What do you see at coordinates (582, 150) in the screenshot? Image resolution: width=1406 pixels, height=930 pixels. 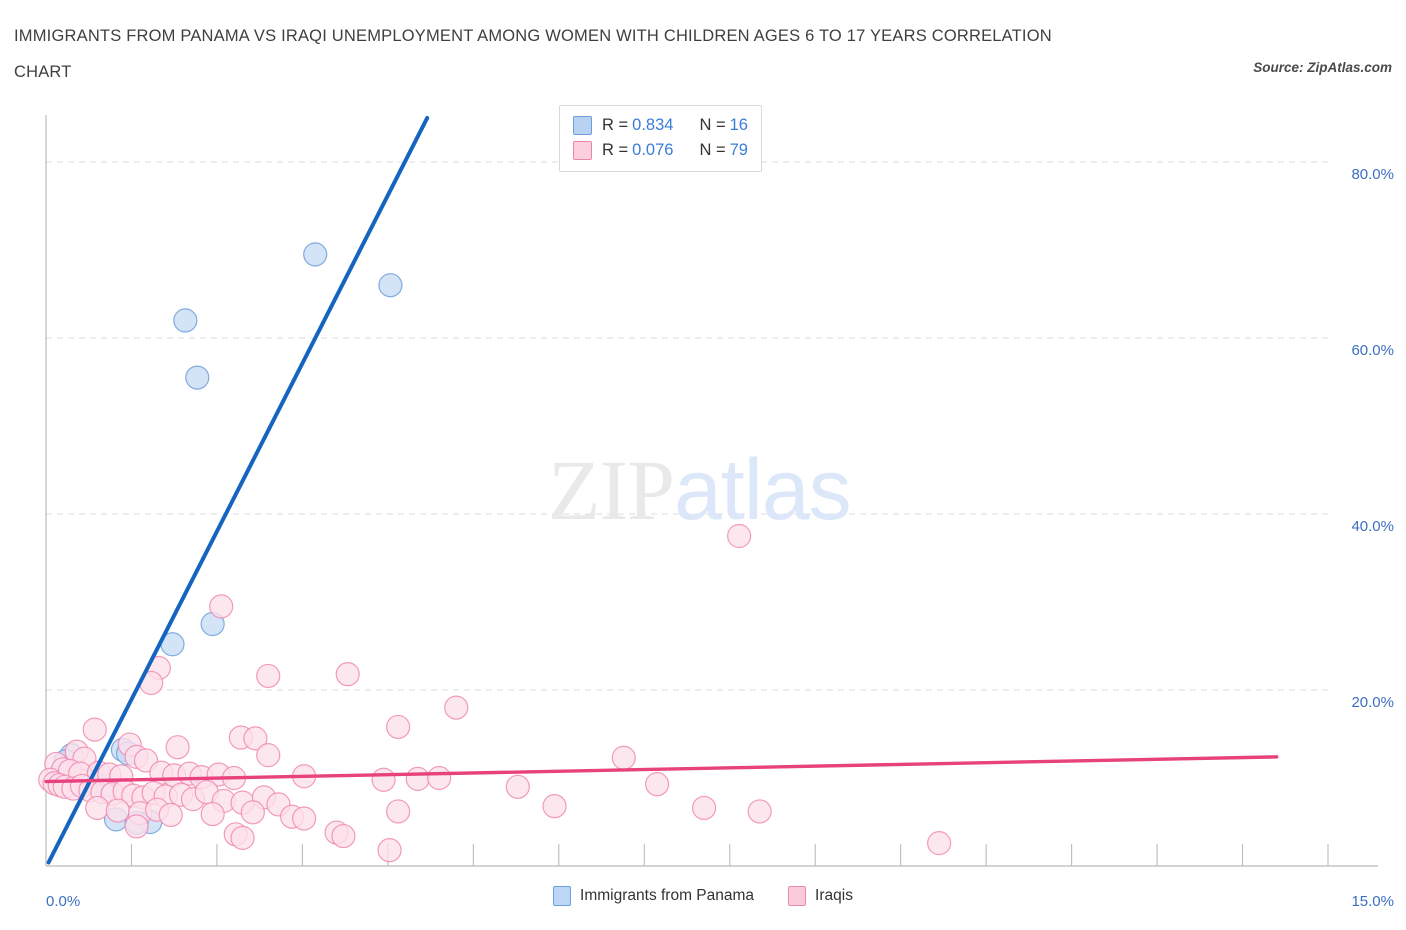 I see `legend-swatch-iraqis-icon` at bounding box center [582, 150].